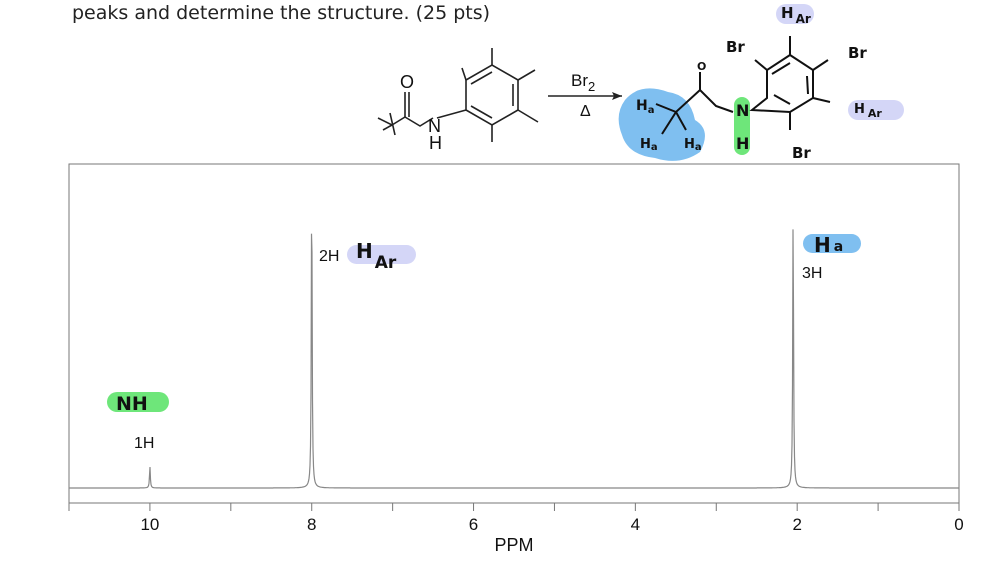 Image resolution: width=1000 pixels, height=588 pixels. What do you see at coordinates (132, 404) in the screenshot?
I see `nh-annotation: NH` at bounding box center [132, 404].